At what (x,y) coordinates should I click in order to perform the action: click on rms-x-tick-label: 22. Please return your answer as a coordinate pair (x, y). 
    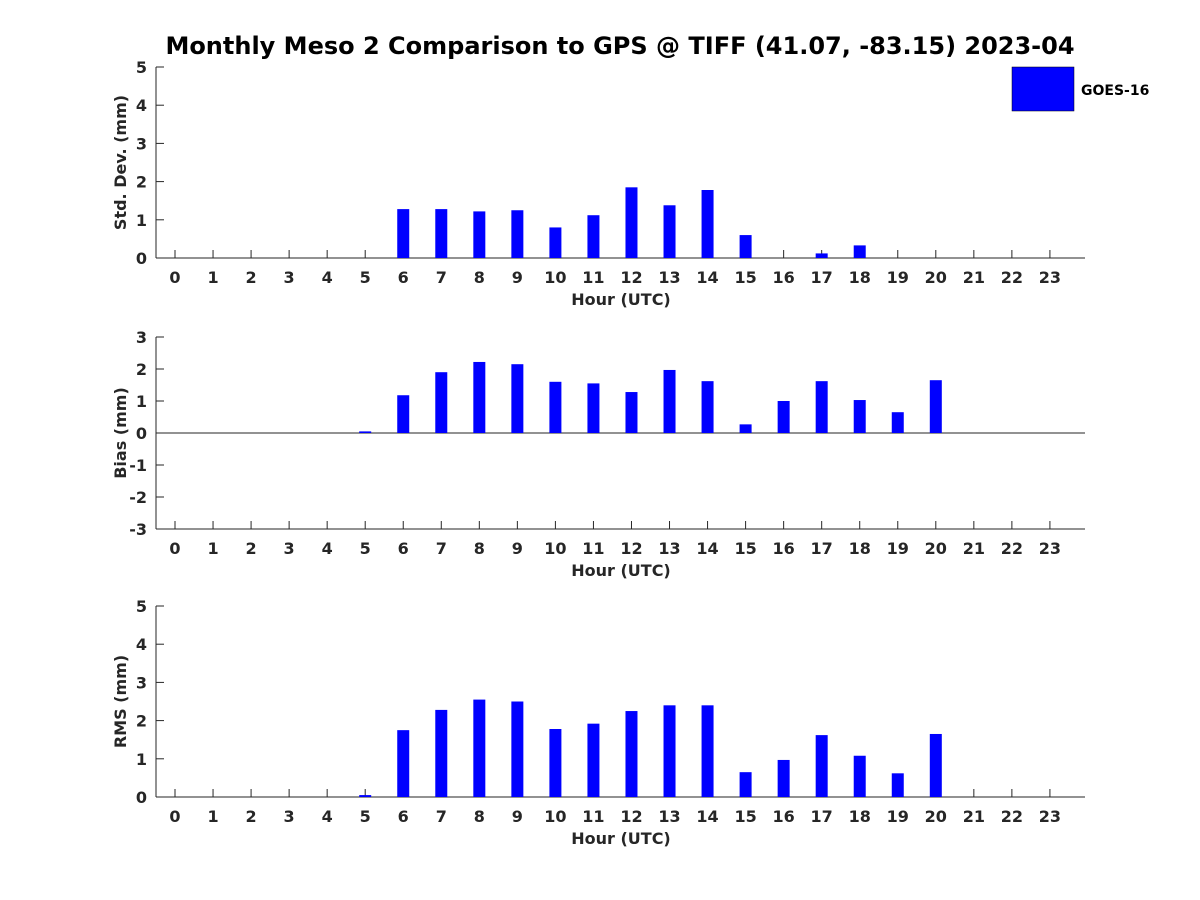
    Looking at the image, I should click on (1012, 816).